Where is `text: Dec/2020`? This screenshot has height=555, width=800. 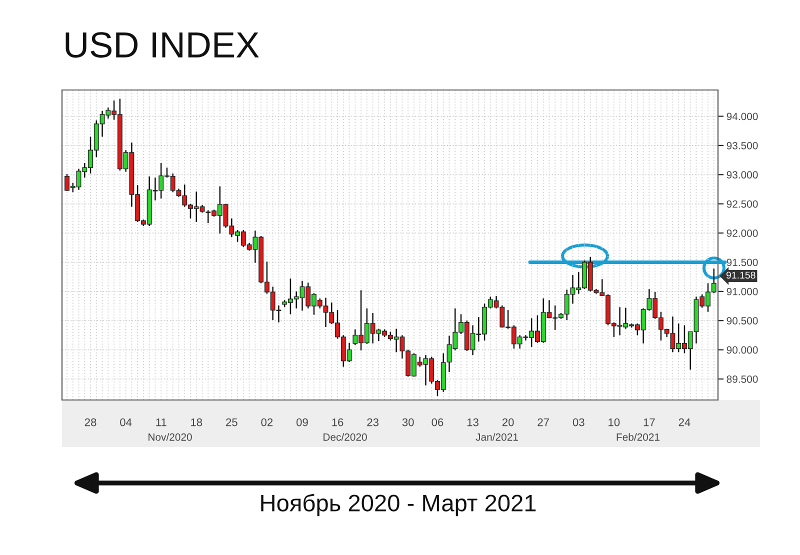 text: Dec/2020 is located at coordinates (345, 437).